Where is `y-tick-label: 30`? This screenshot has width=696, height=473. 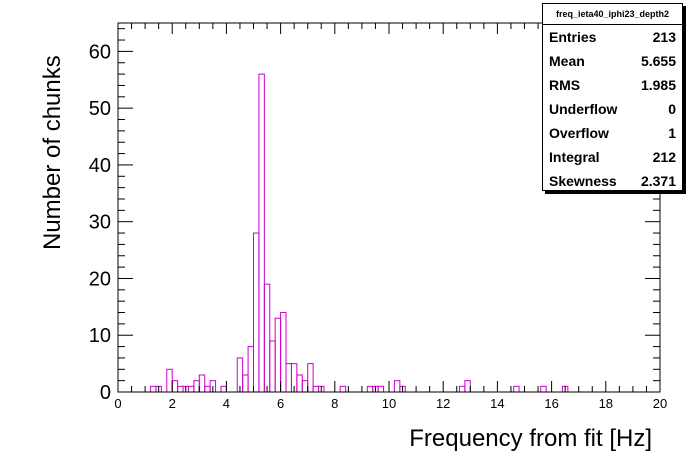
y-tick-label: 30 is located at coordinates (100, 223).